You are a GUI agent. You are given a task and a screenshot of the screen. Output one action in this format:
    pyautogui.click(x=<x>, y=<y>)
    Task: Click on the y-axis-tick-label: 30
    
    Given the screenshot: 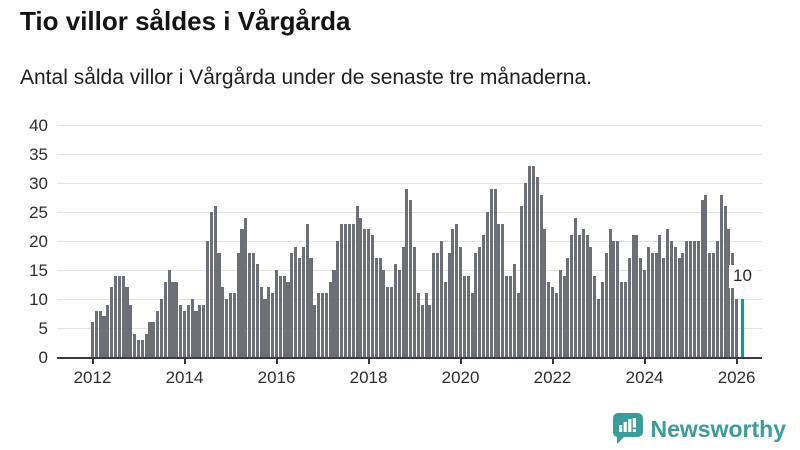 What is the action you would take?
    pyautogui.click(x=38, y=183)
    